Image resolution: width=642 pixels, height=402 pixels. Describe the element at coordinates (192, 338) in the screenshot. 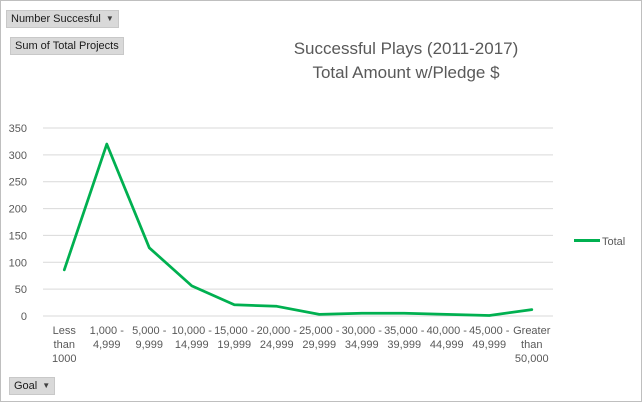

I see `x-tick-label: 10,000 -14,999` at that location.